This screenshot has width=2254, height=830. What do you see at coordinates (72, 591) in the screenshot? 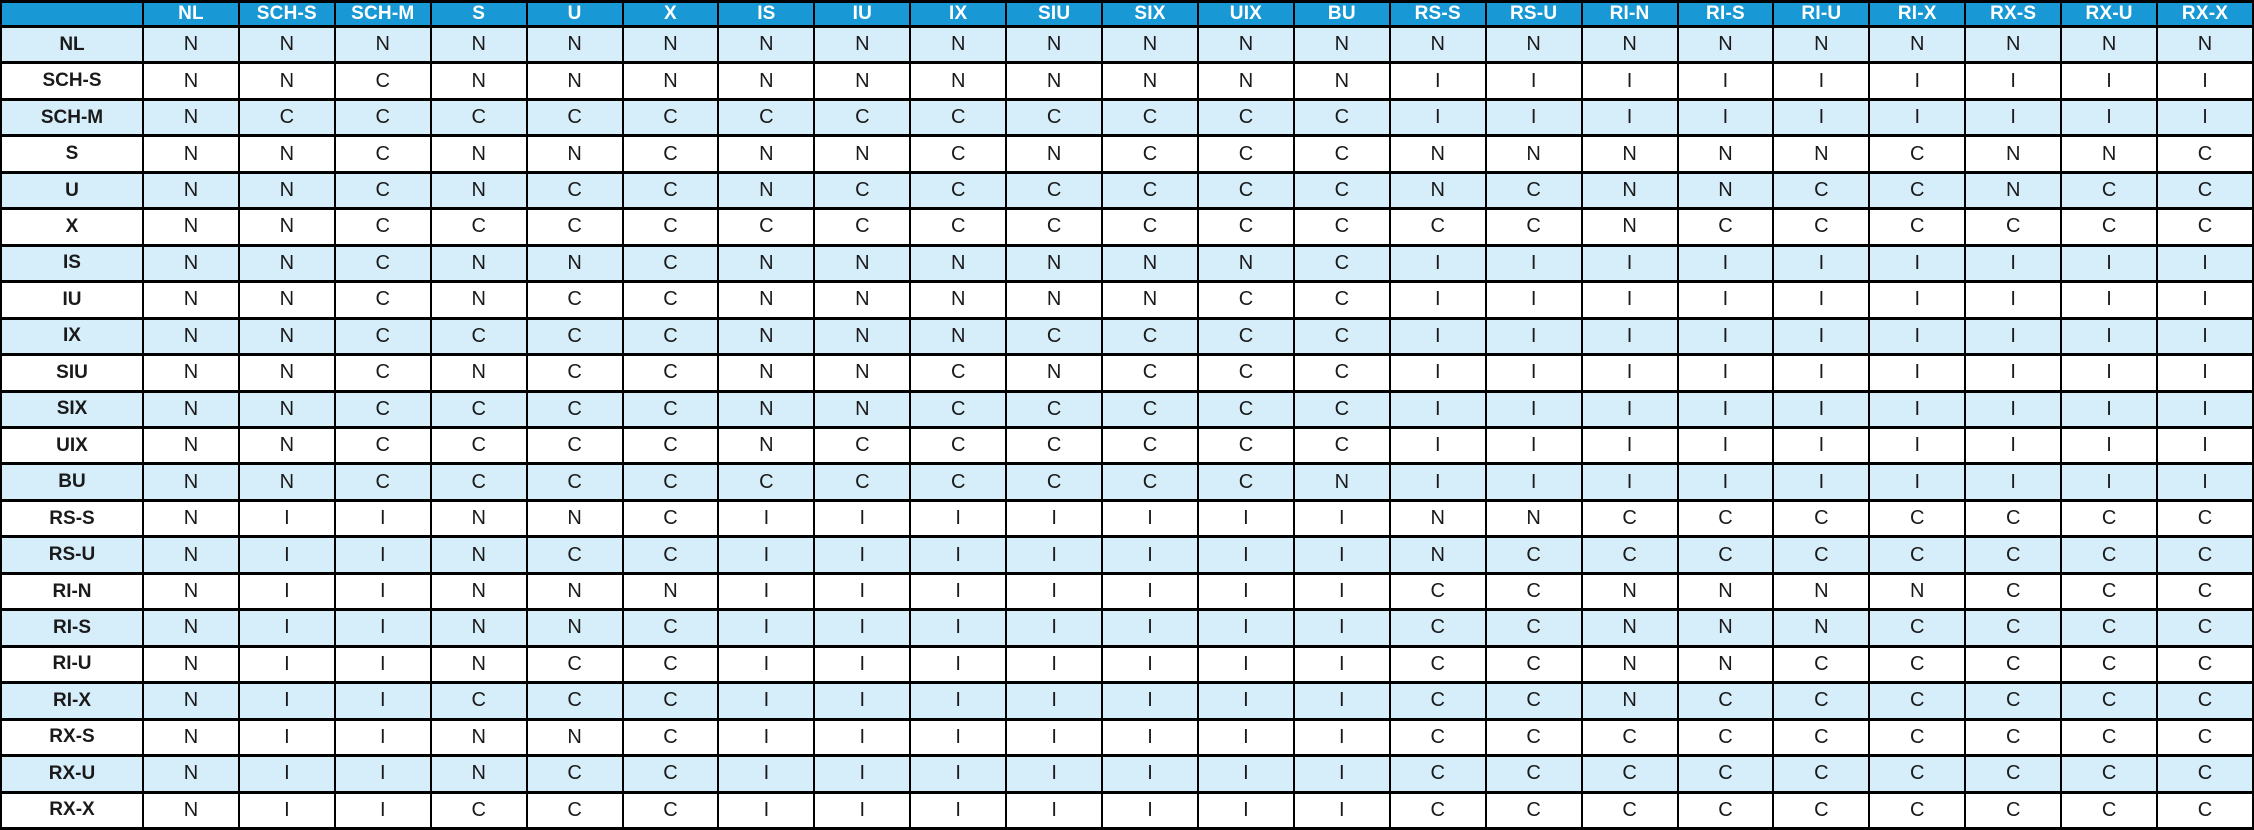
I see `row-header-ri-n: RI-N` at bounding box center [72, 591].